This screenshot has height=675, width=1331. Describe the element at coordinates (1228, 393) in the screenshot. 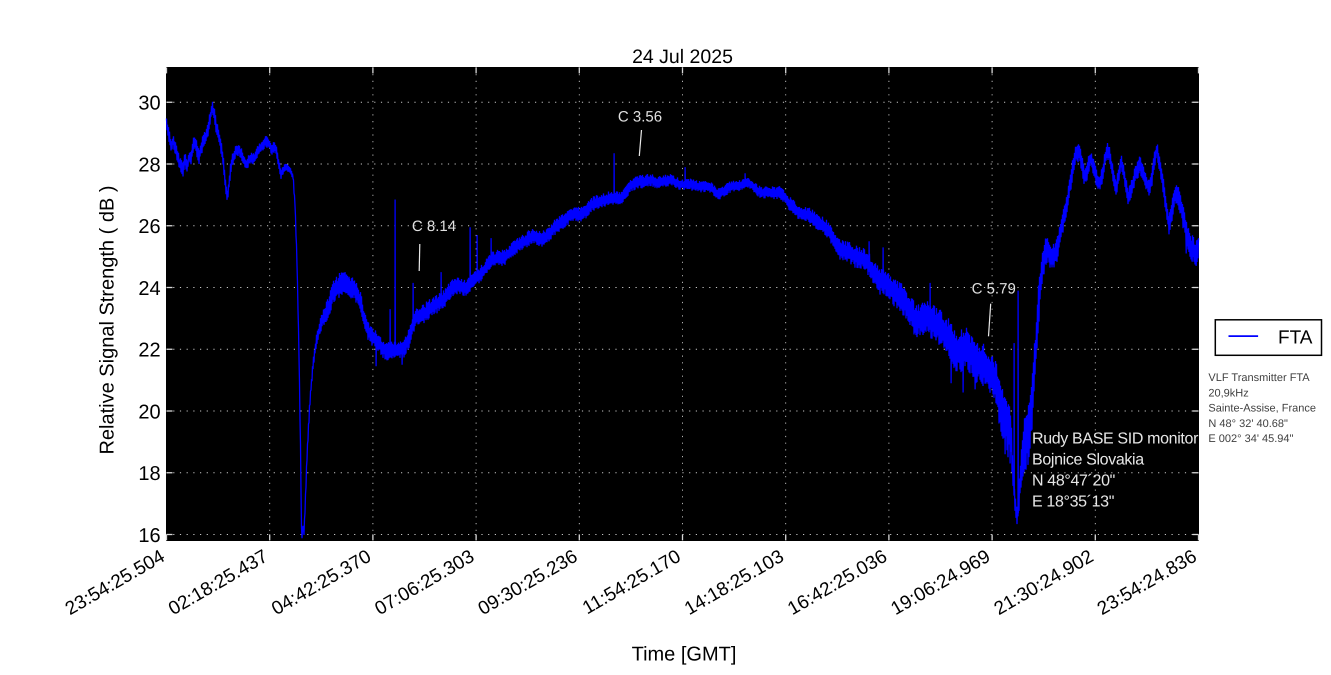

I see `svg-text: 20,9kHz` at that location.